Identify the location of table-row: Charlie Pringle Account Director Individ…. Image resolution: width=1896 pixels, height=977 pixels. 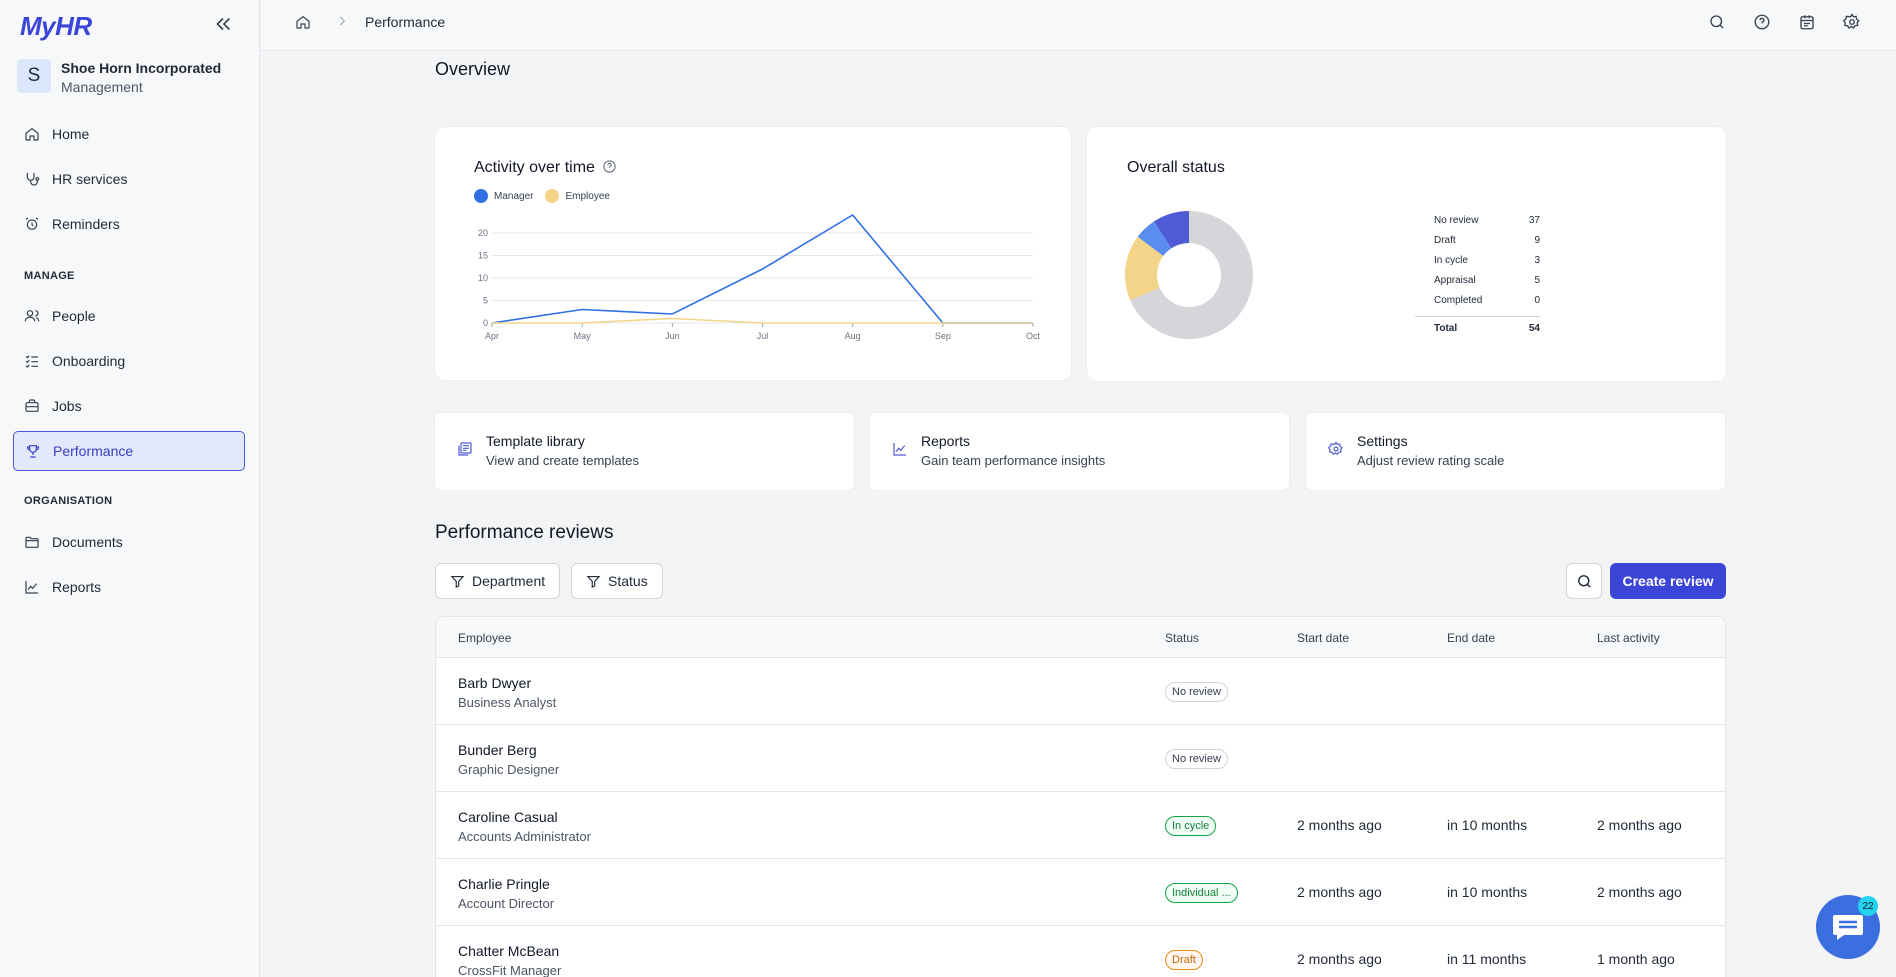
(1080, 892).